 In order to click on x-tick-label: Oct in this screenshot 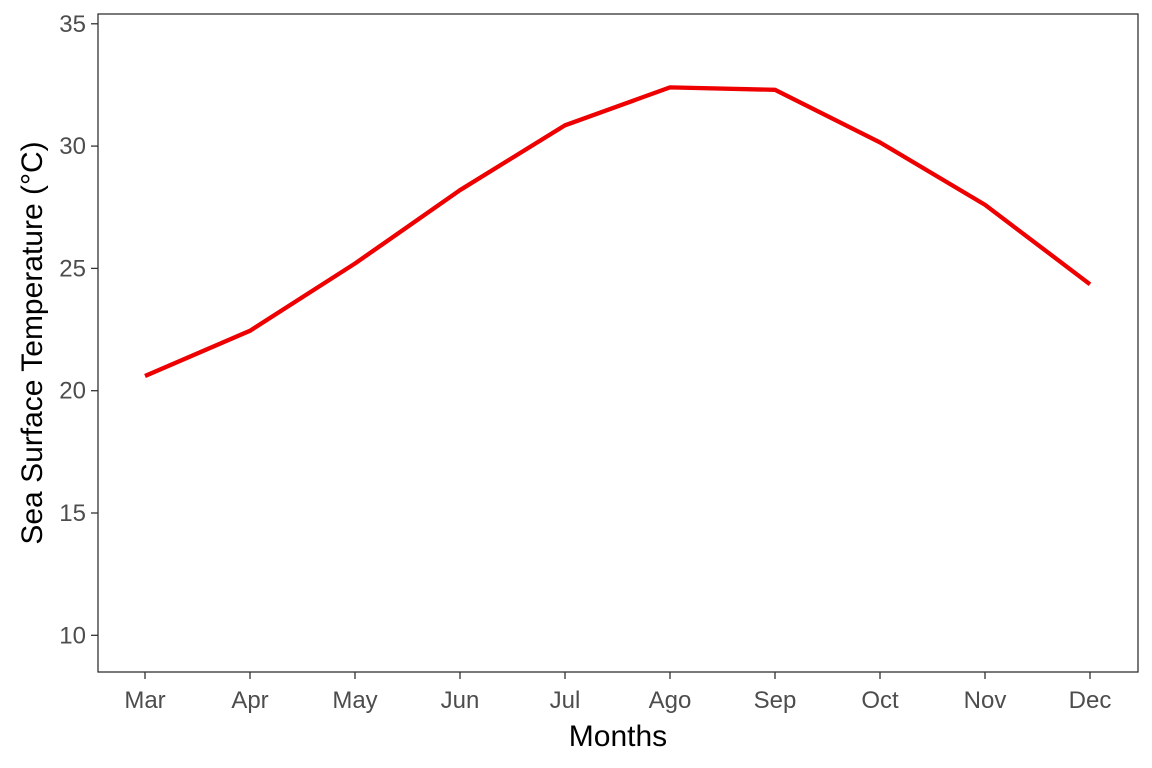, I will do `click(880, 700)`.